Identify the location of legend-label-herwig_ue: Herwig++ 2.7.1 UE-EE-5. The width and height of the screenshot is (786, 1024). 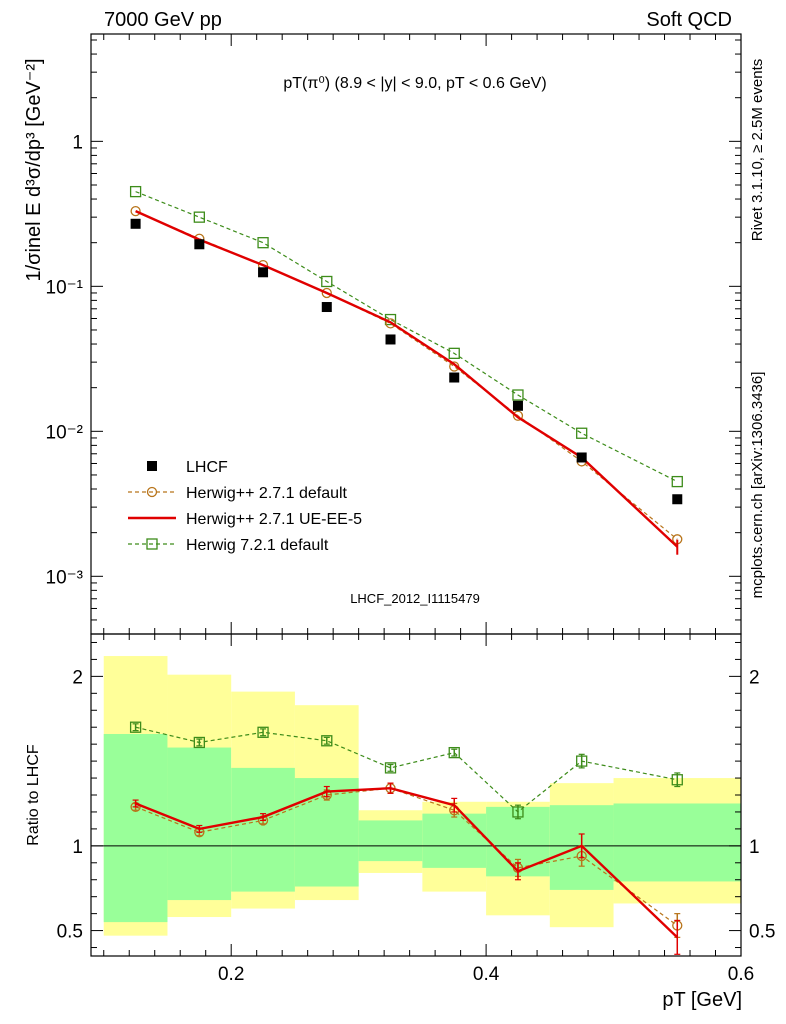
(274, 519).